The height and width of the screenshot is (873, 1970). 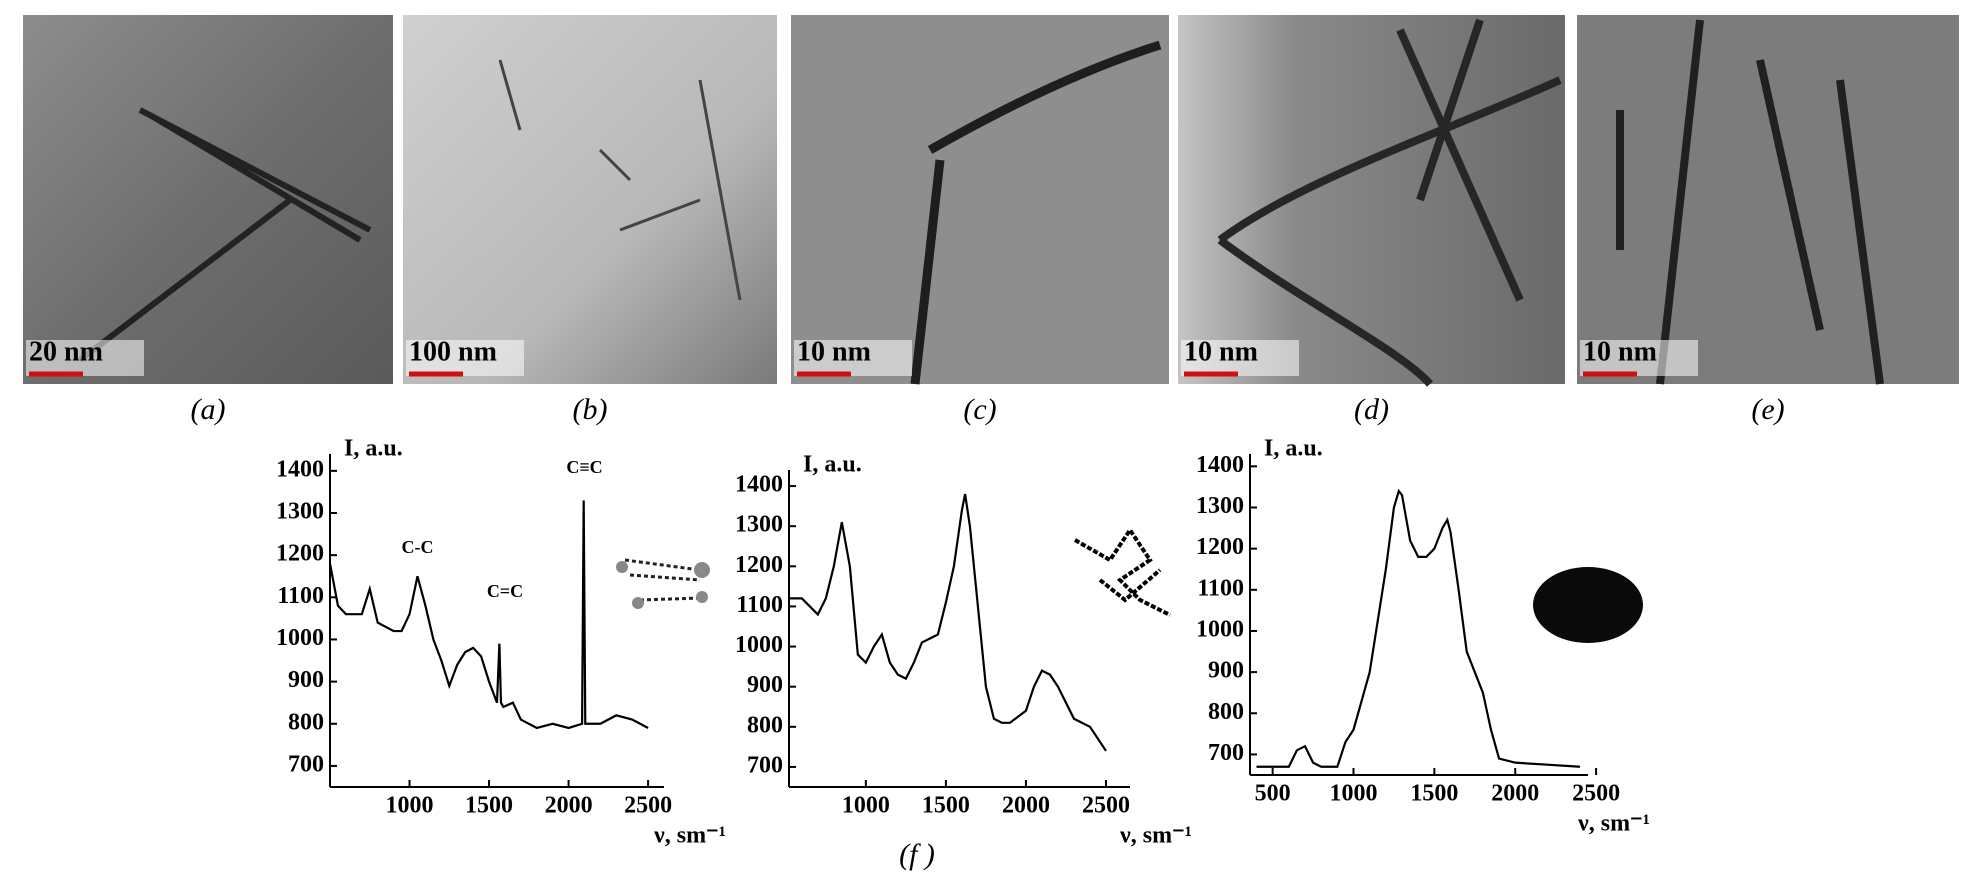 I want to click on molecule-icons, so click(x=1129, y=584).